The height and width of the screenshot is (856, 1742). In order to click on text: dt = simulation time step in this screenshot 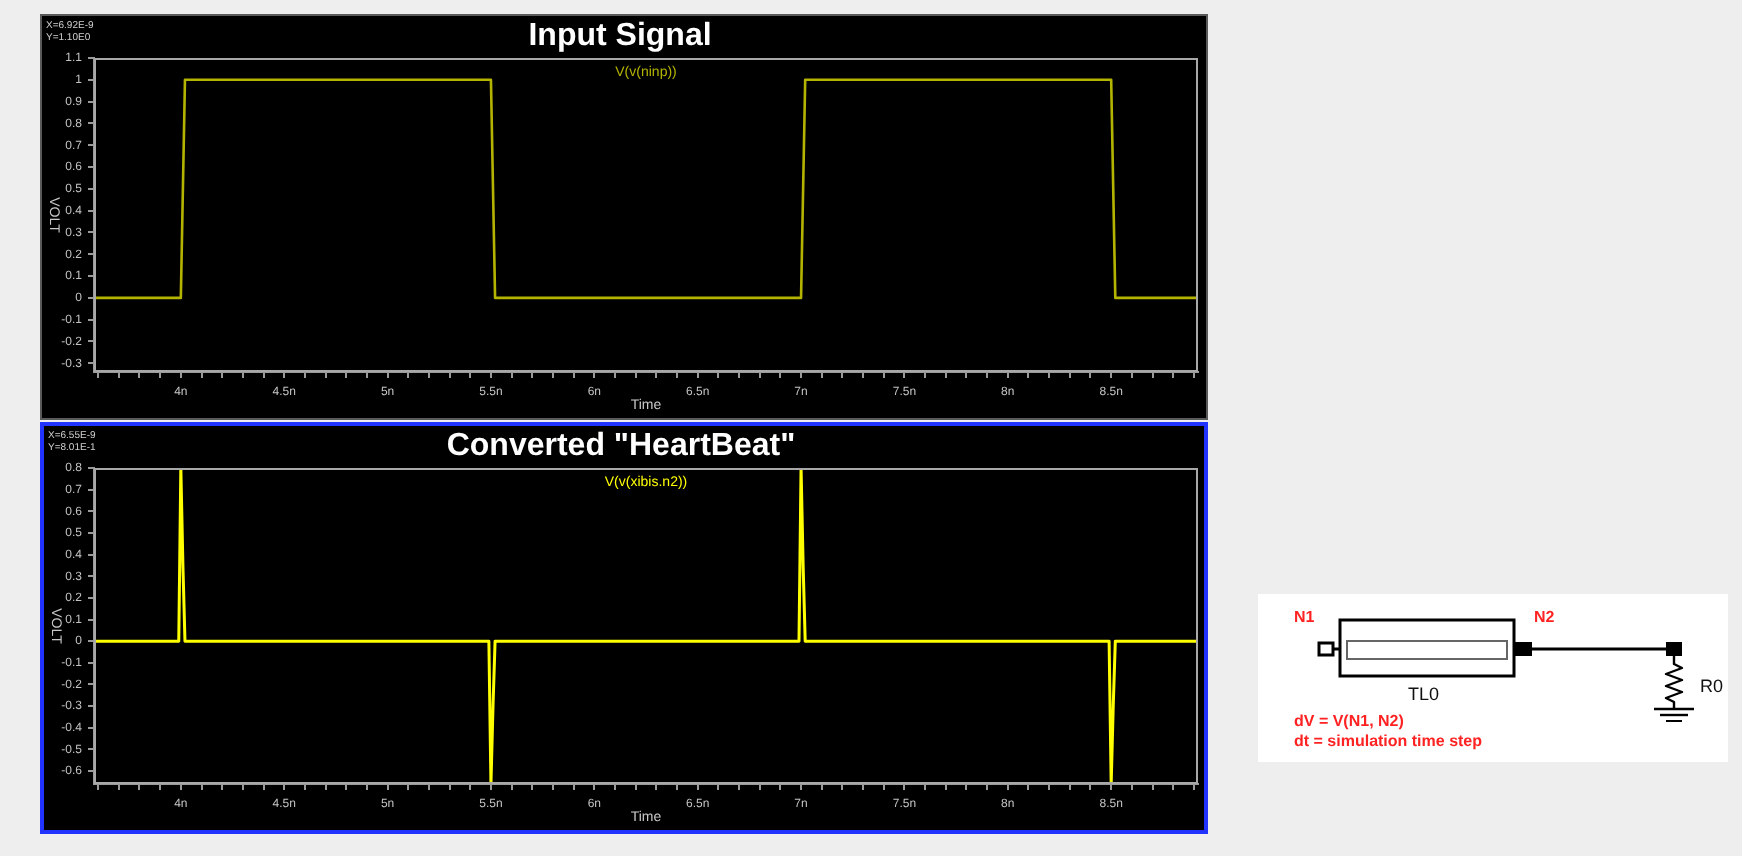, I will do `click(1388, 741)`.